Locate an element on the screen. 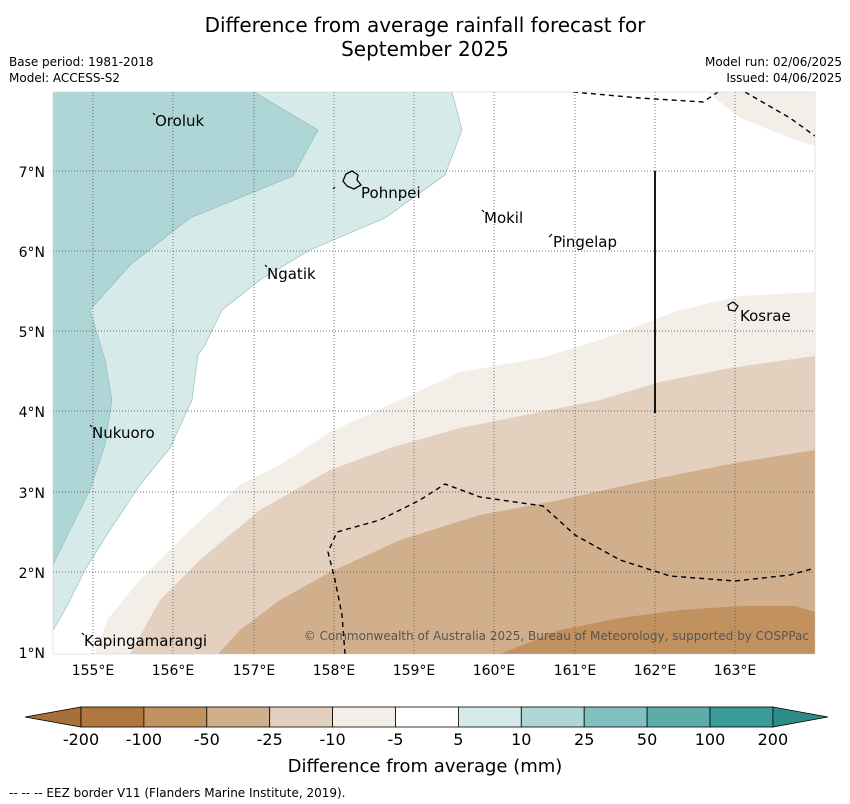 This screenshot has height=804, width=850. colorbar-extend-right is located at coordinates (800, 717).